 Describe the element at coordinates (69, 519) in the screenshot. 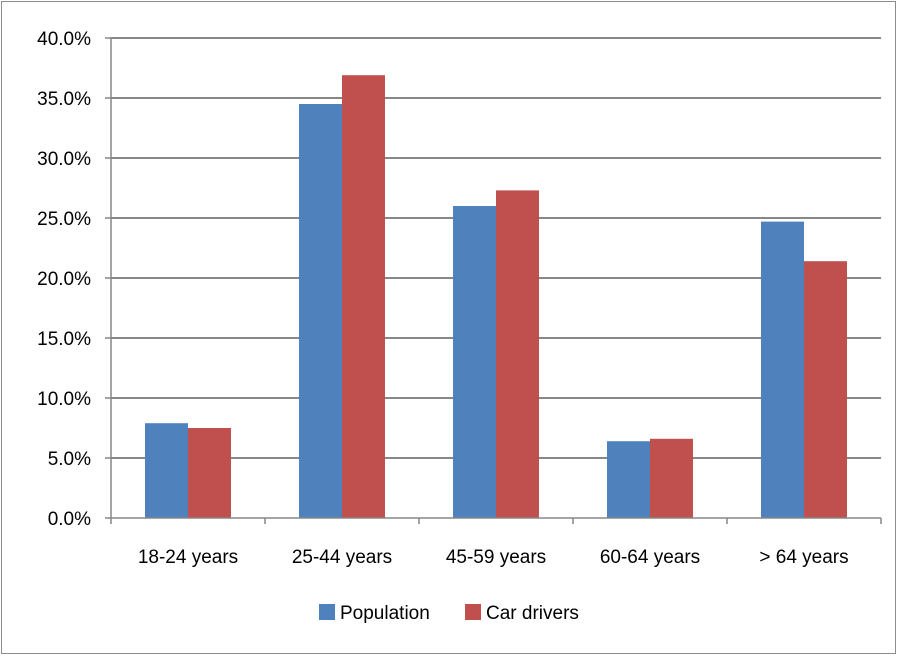

I see `y-tick-label: 0.0%` at that location.